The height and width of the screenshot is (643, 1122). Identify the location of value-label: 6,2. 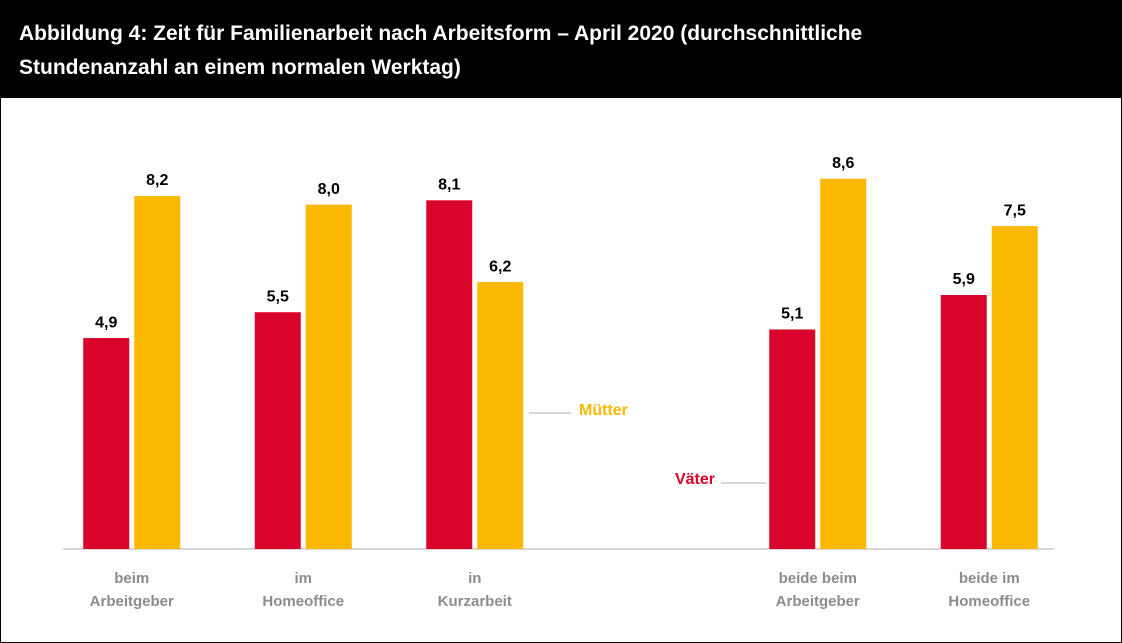
(500, 266).